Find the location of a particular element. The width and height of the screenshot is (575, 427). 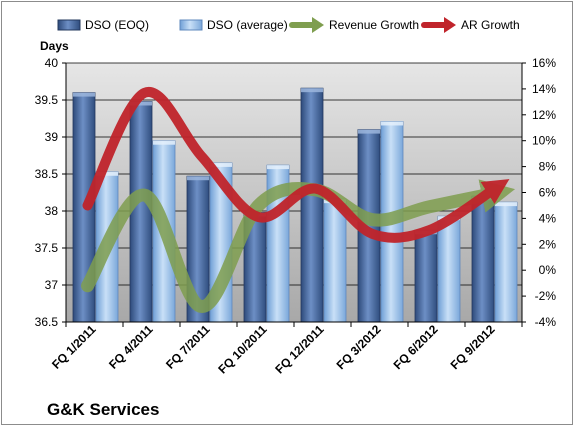

left-tick-label: 39.5 is located at coordinates (47, 100).